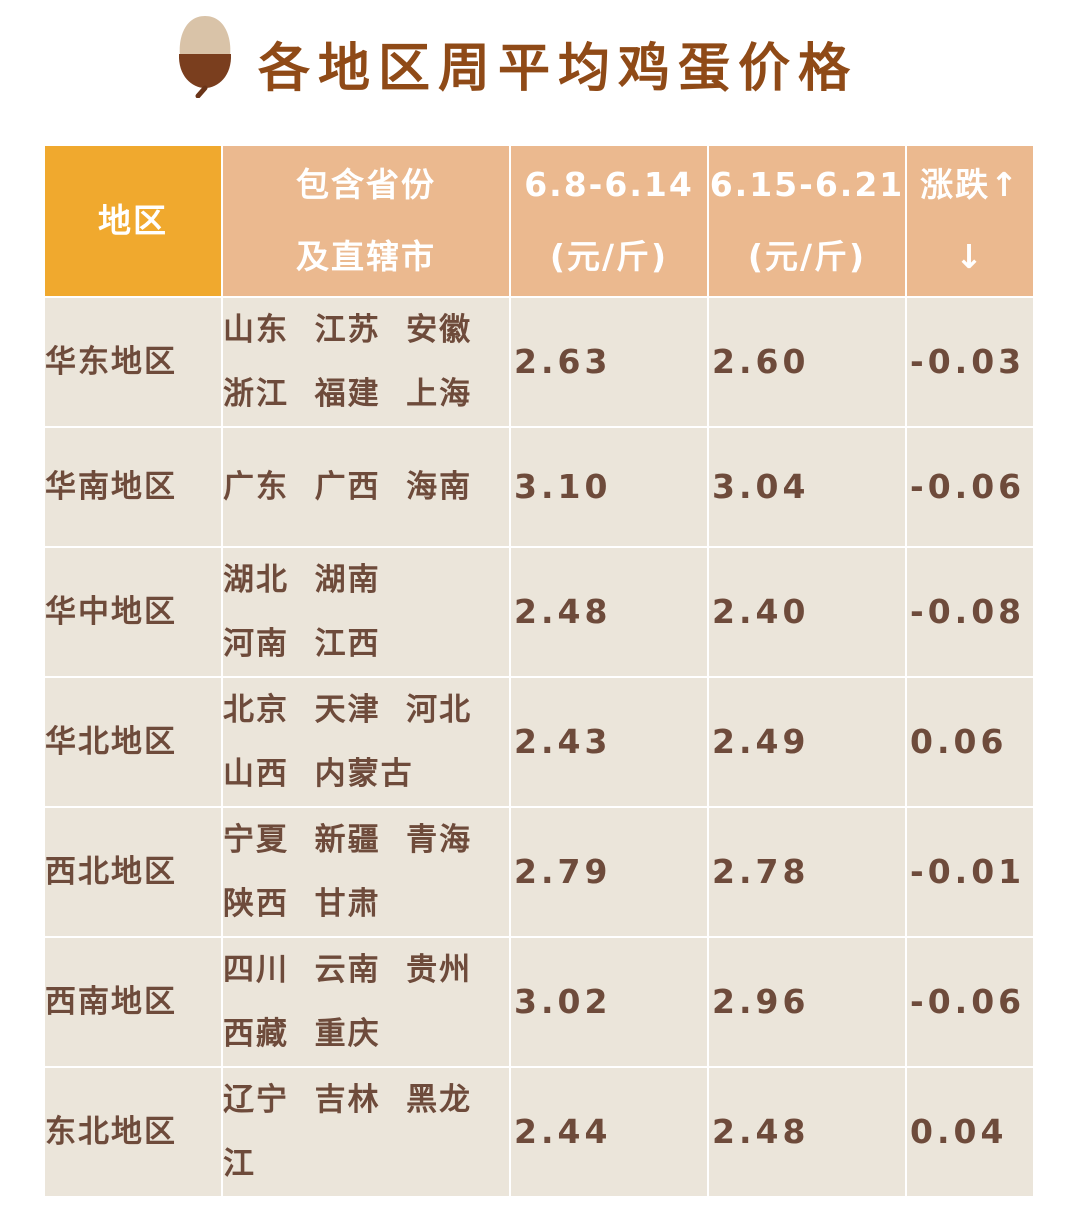  I want to click on price-cell-text: 2.96, so click(761, 1001).